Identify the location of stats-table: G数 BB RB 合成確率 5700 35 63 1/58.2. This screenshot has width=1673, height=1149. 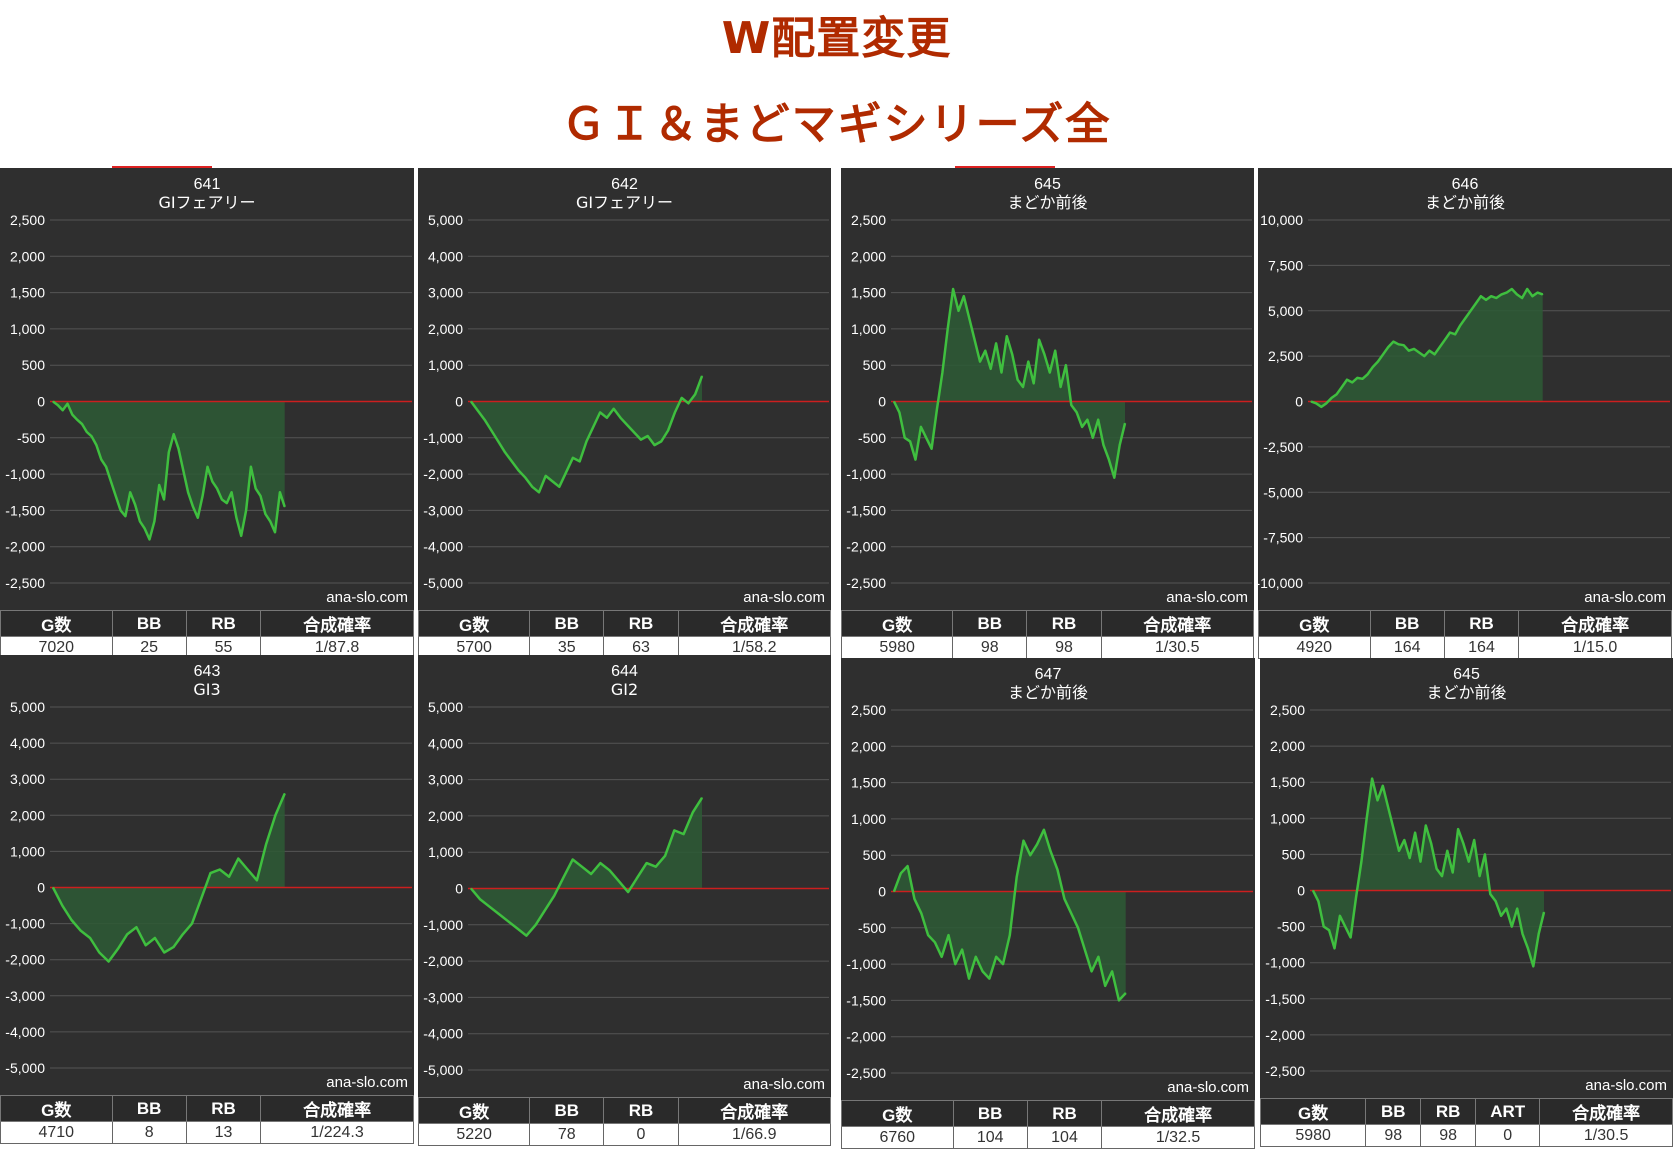
(624, 634).